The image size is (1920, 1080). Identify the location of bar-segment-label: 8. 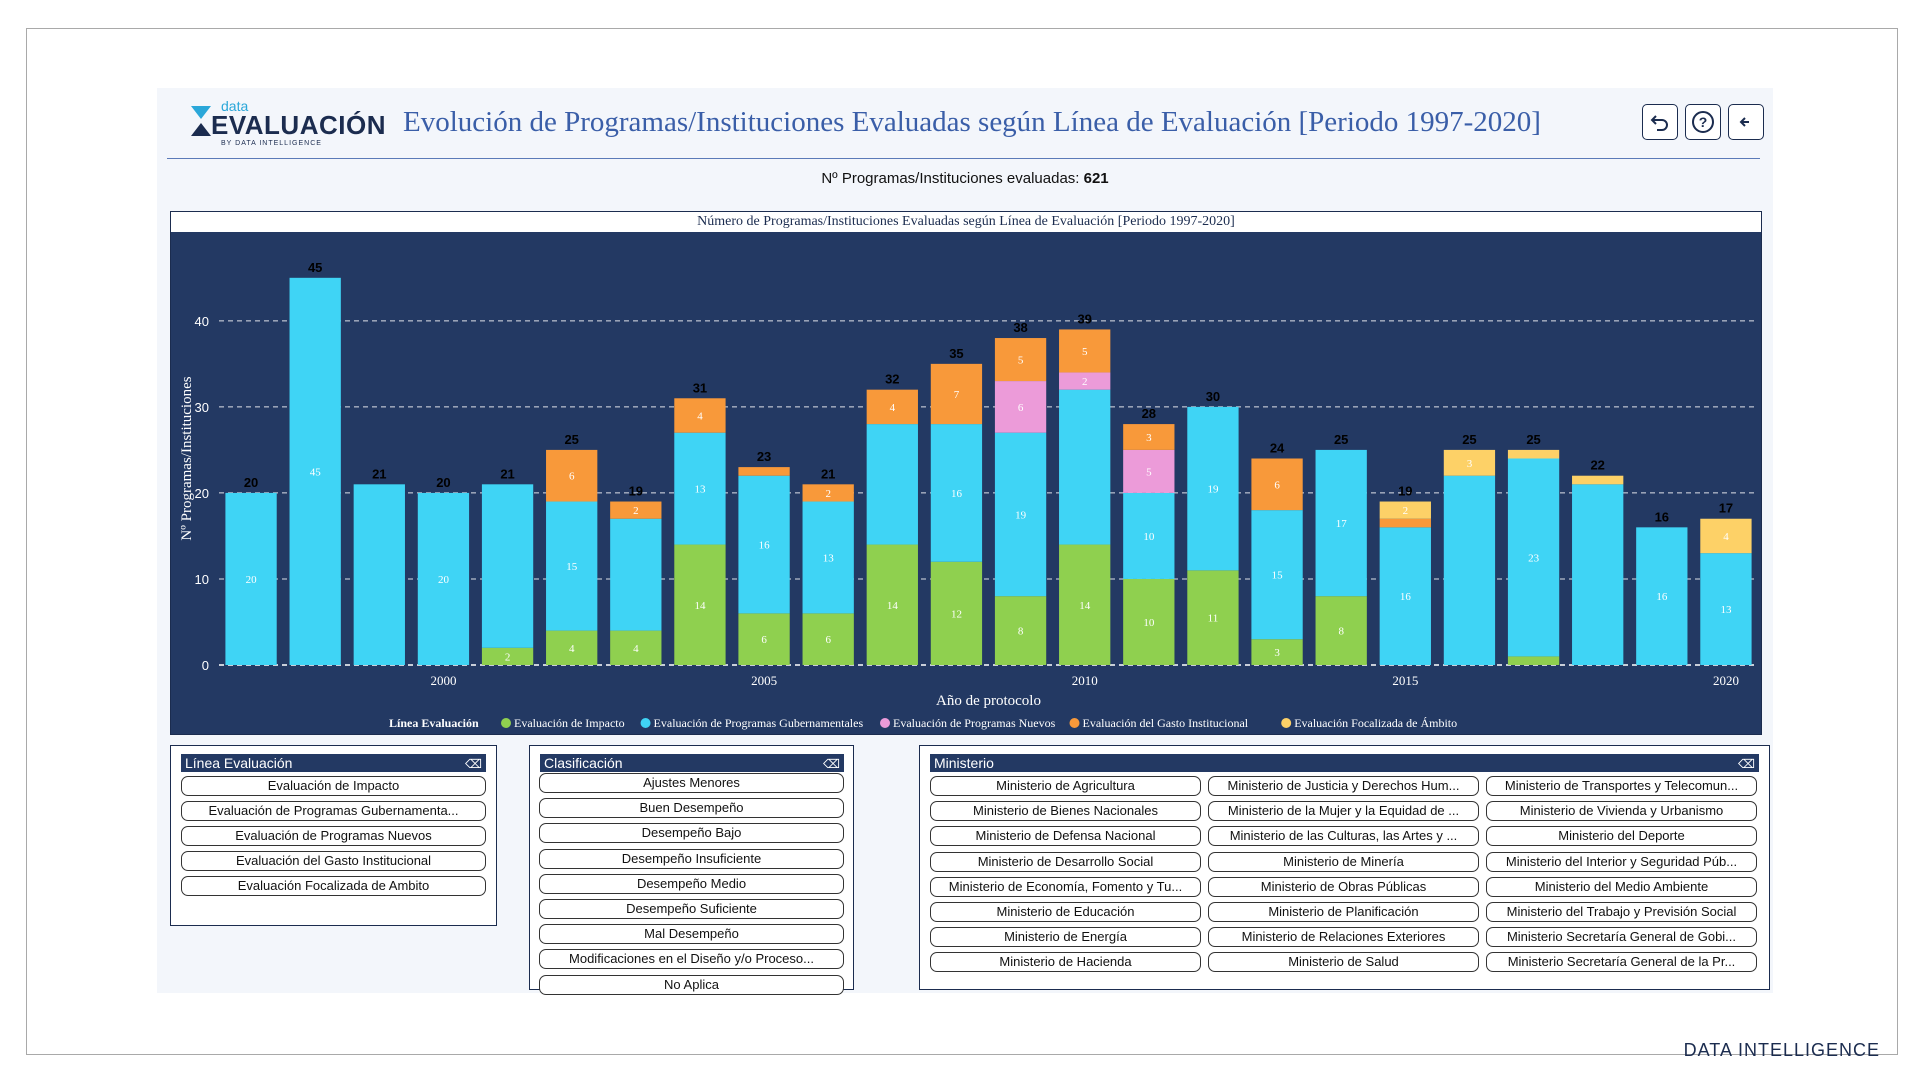
(1021, 632).